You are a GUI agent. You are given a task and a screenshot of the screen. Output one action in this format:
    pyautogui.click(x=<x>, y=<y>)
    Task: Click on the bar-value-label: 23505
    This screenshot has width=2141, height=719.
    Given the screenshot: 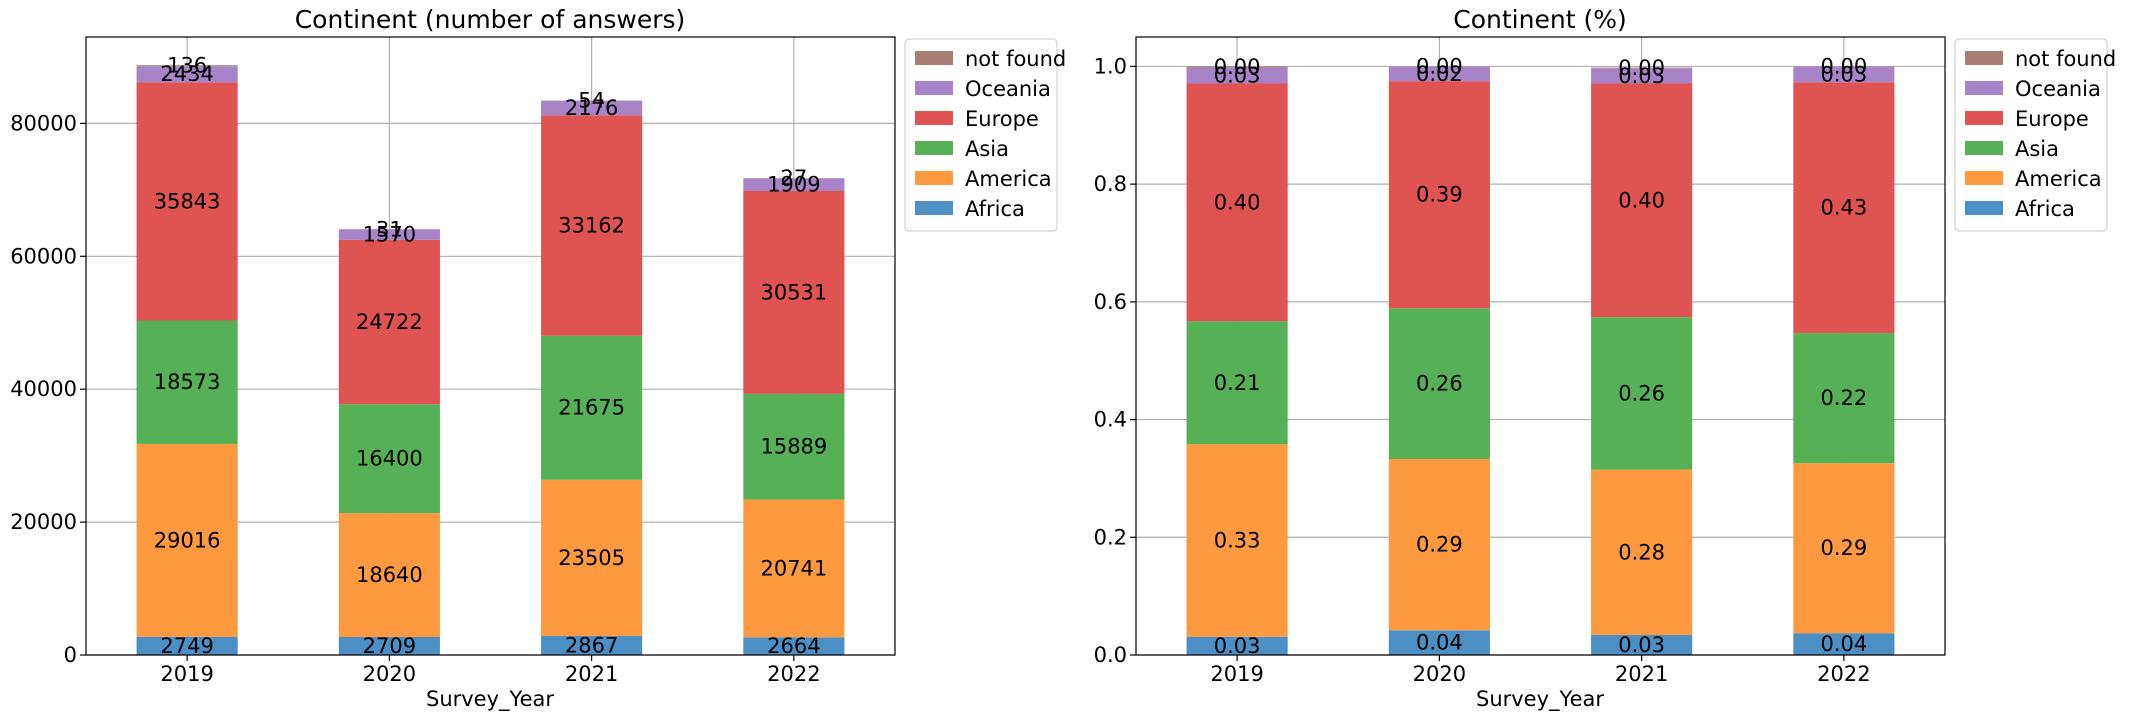 What is the action you would take?
    pyautogui.click(x=591, y=558)
    